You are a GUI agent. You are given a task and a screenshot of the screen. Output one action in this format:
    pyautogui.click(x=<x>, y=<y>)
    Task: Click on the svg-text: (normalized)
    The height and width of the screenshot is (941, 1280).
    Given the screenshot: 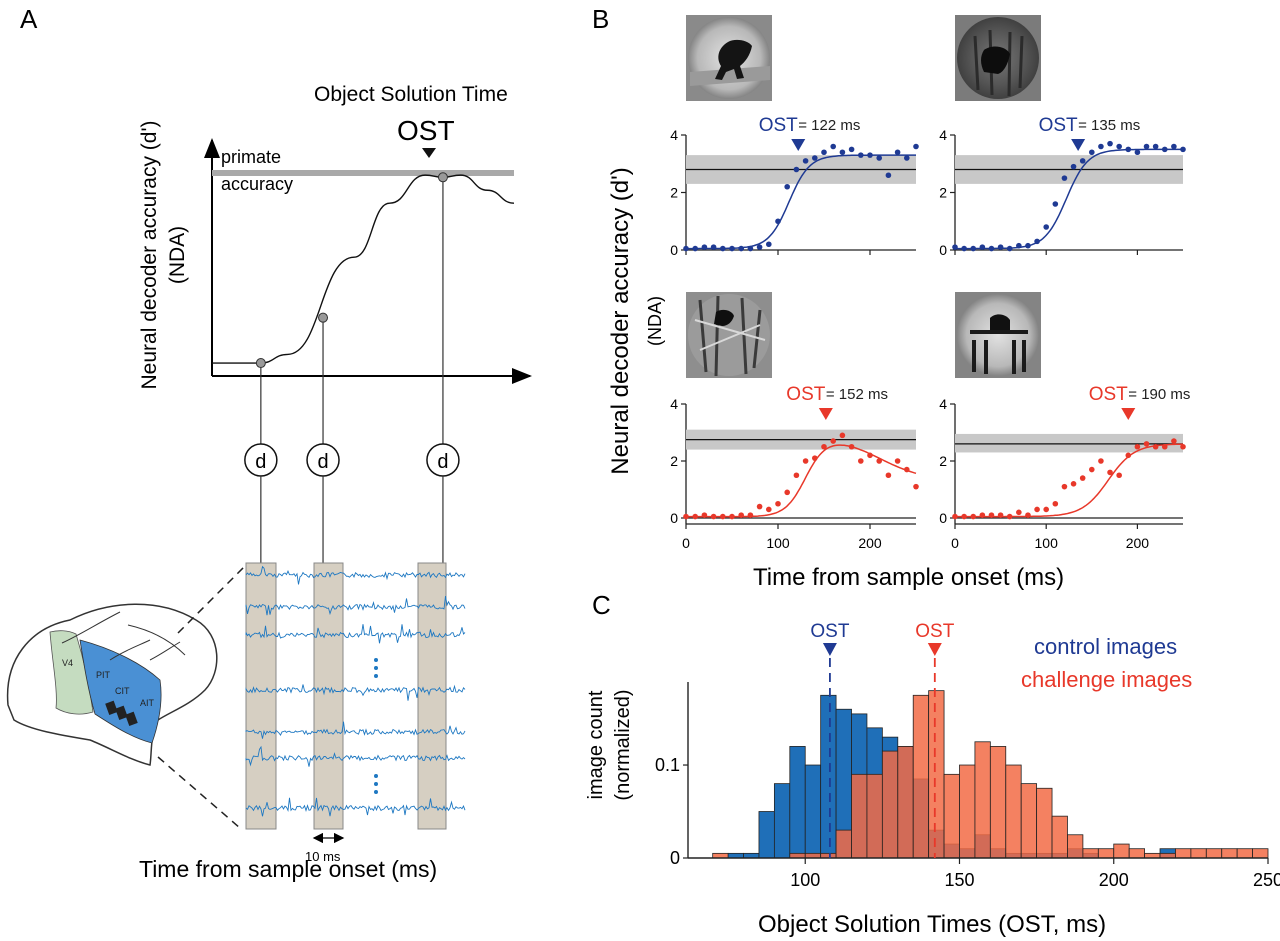 What is the action you would take?
    pyautogui.click(x=623, y=744)
    